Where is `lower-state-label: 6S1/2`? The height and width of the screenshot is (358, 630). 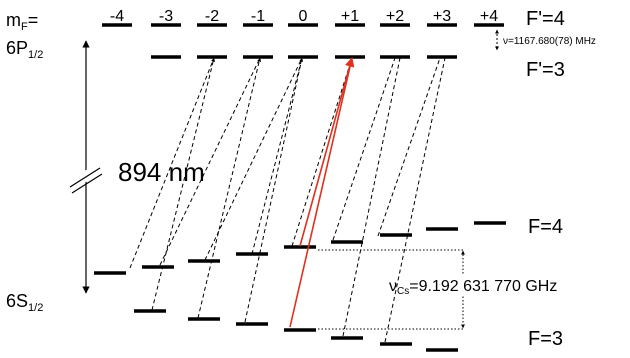
lower-state-label: 6S1/2 is located at coordinates (24, 302).